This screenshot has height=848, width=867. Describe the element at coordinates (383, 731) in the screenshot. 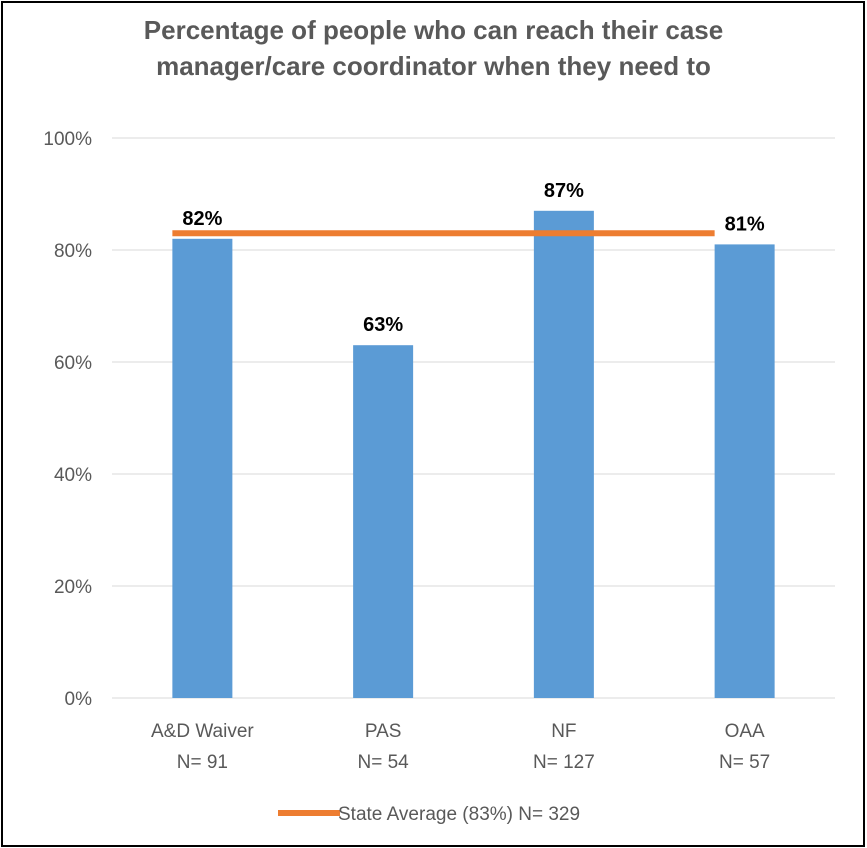

I see `x-tick-label: PAS` at that location.